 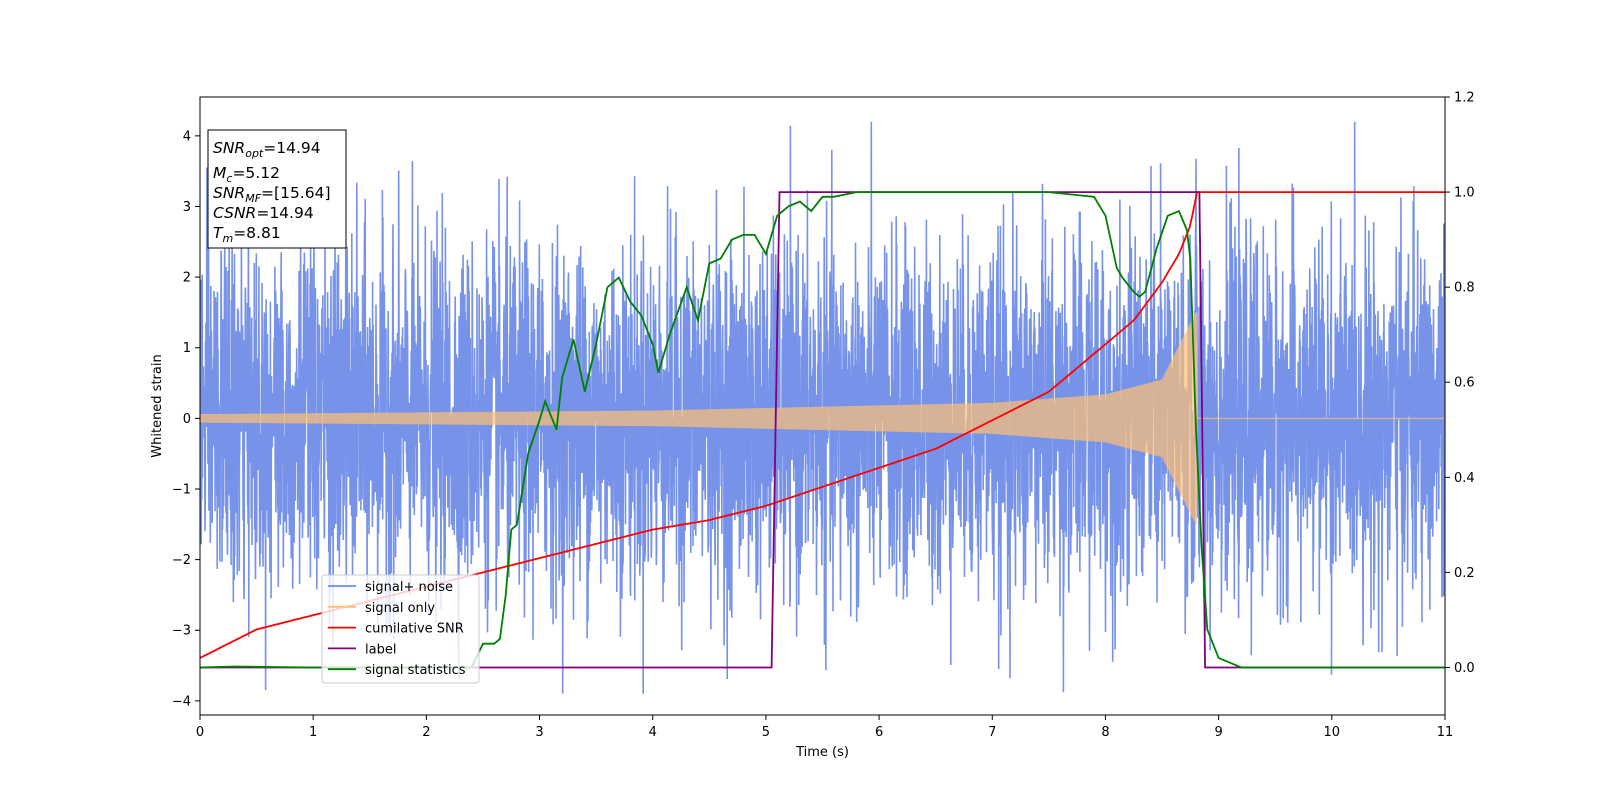 I want to click on annotation-subscript: opt, so click(x=254, y=153).